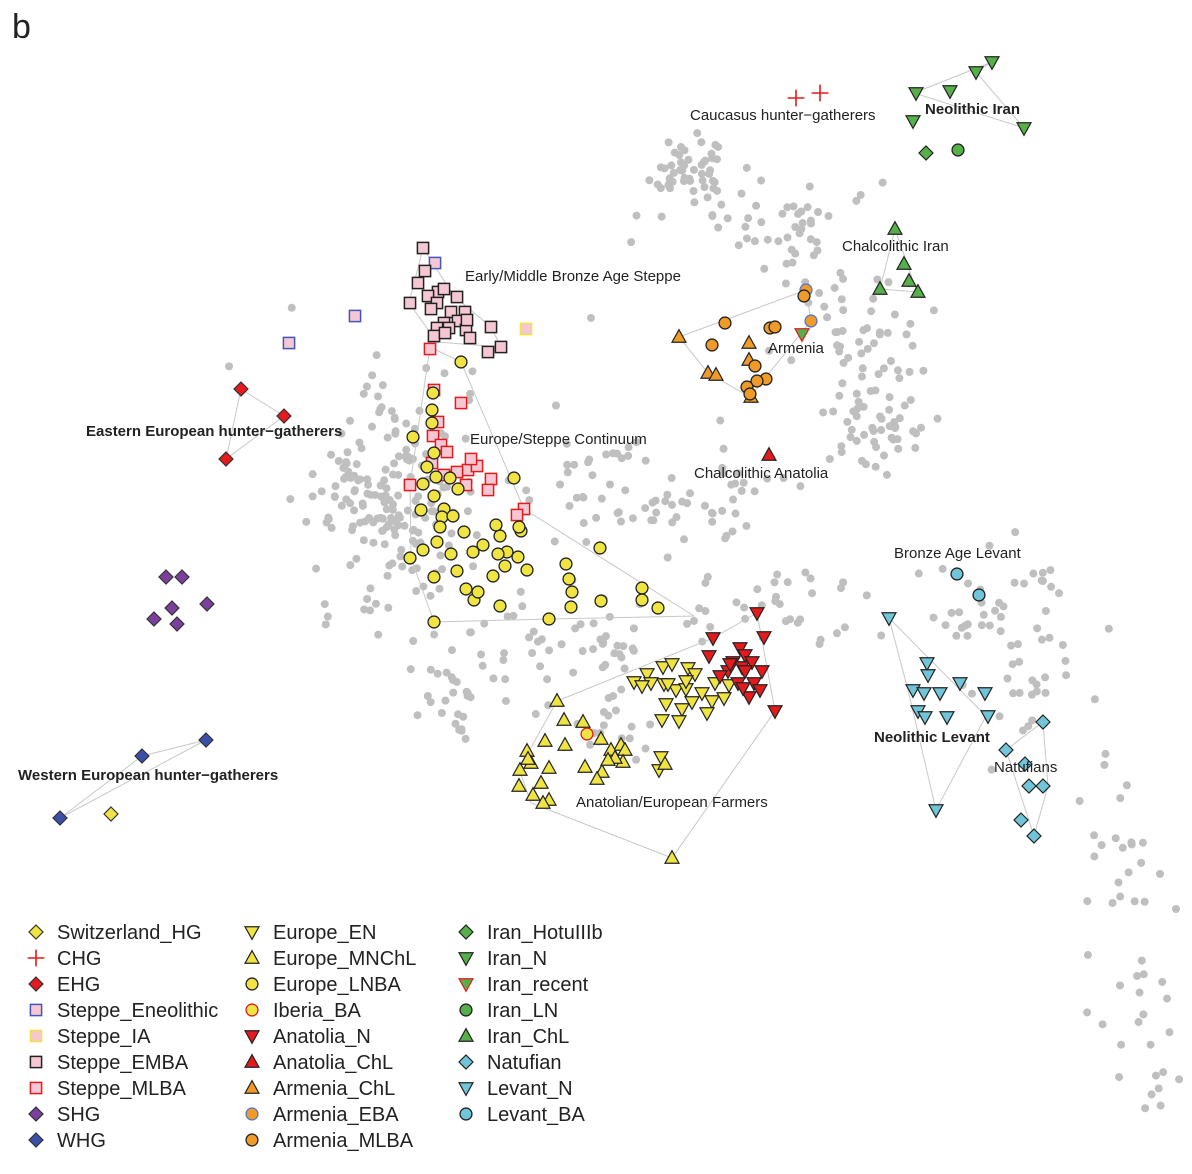  Describe the element at coordinates (530, 1089) in the screenshot. I see `legend-label-levant-n: Levant_N` at that location.